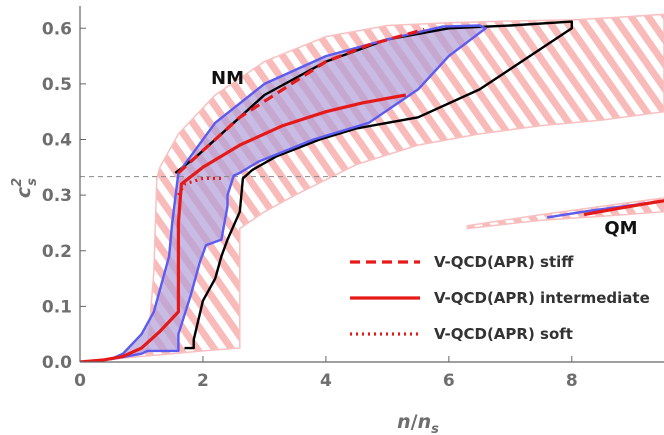  What do you see at coordinates (542, 298) in the screenshot?
I see `legend-label: V-QCD(APR) intermediate` at bounding box center [542, 298].